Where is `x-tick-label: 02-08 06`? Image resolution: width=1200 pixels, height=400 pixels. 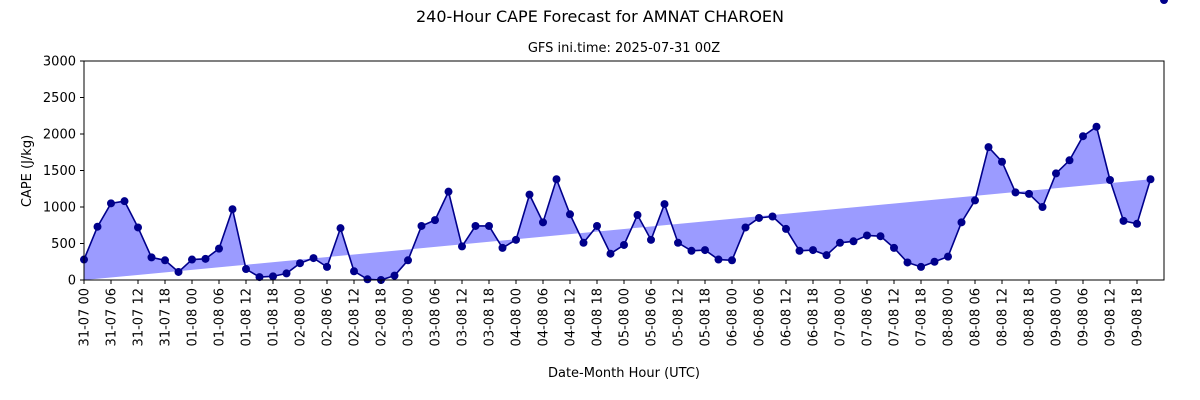
x-tick-label: 02-08 06 is located at coordinates (328, 317).